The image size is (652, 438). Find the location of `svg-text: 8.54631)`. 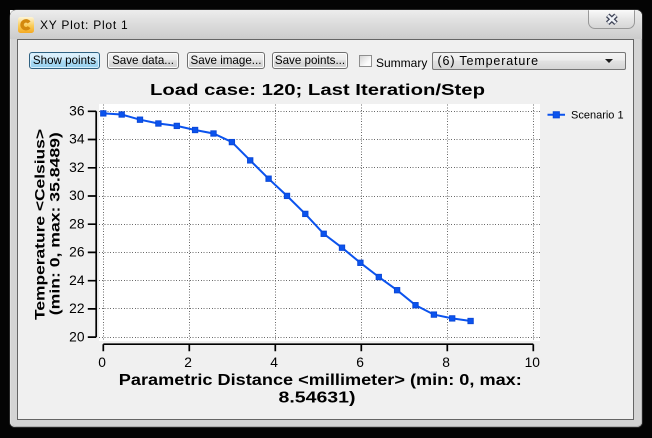

svg-text: 8.54631) is located at coordinates (317, 398).